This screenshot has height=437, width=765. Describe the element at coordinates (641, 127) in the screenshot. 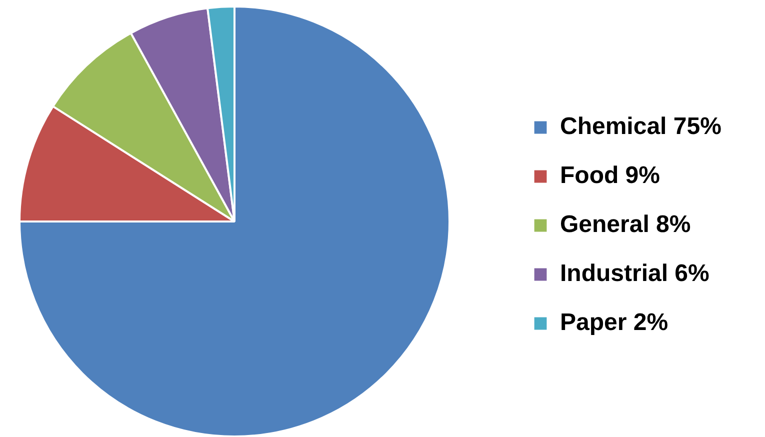

I see `legend-label: Chemical 75%` at that location.